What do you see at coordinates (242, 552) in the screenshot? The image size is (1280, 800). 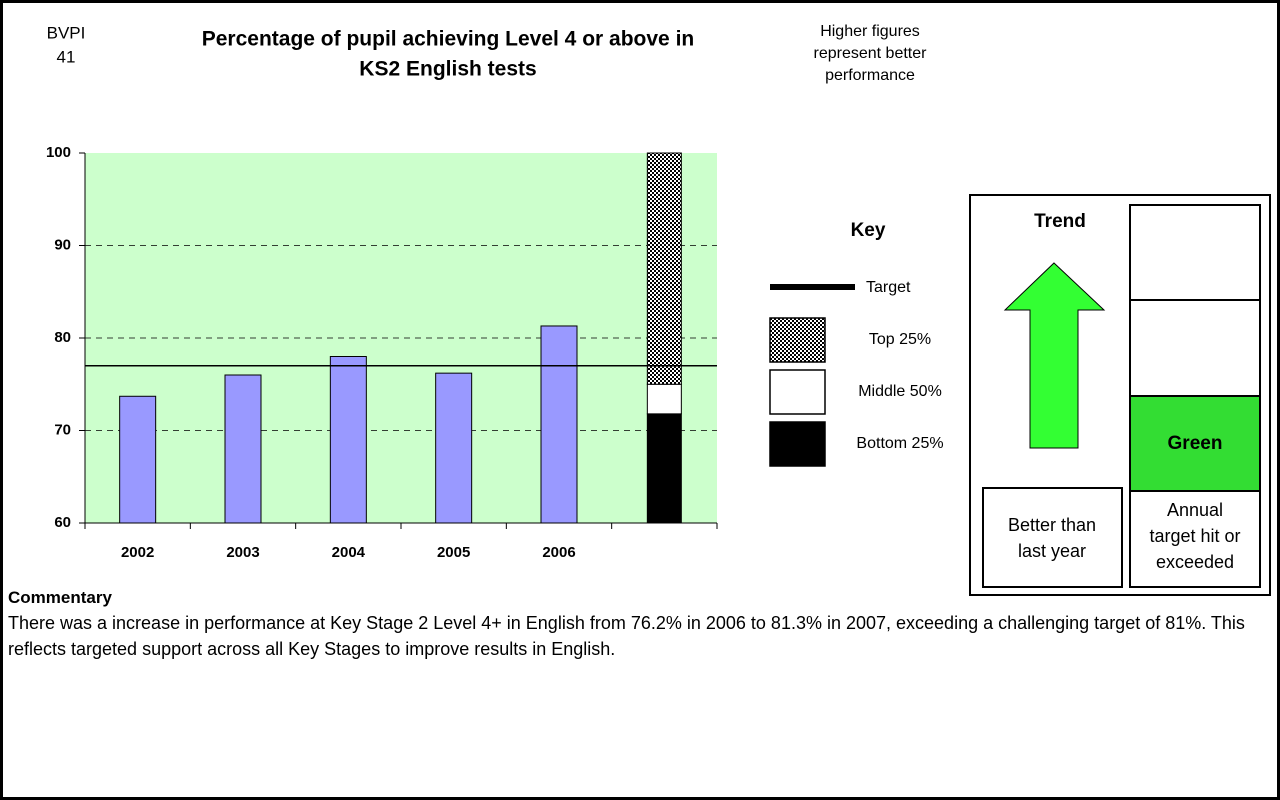 I see `x-tick-label: 2003` at bounding box center [242, 552].